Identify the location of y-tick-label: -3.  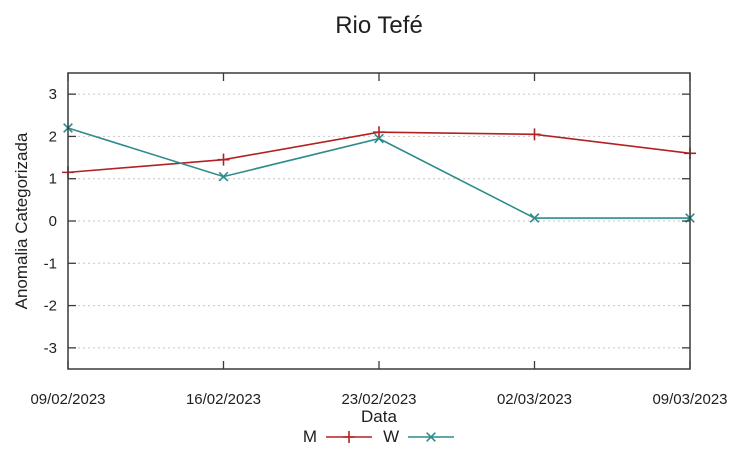
(50, 348).